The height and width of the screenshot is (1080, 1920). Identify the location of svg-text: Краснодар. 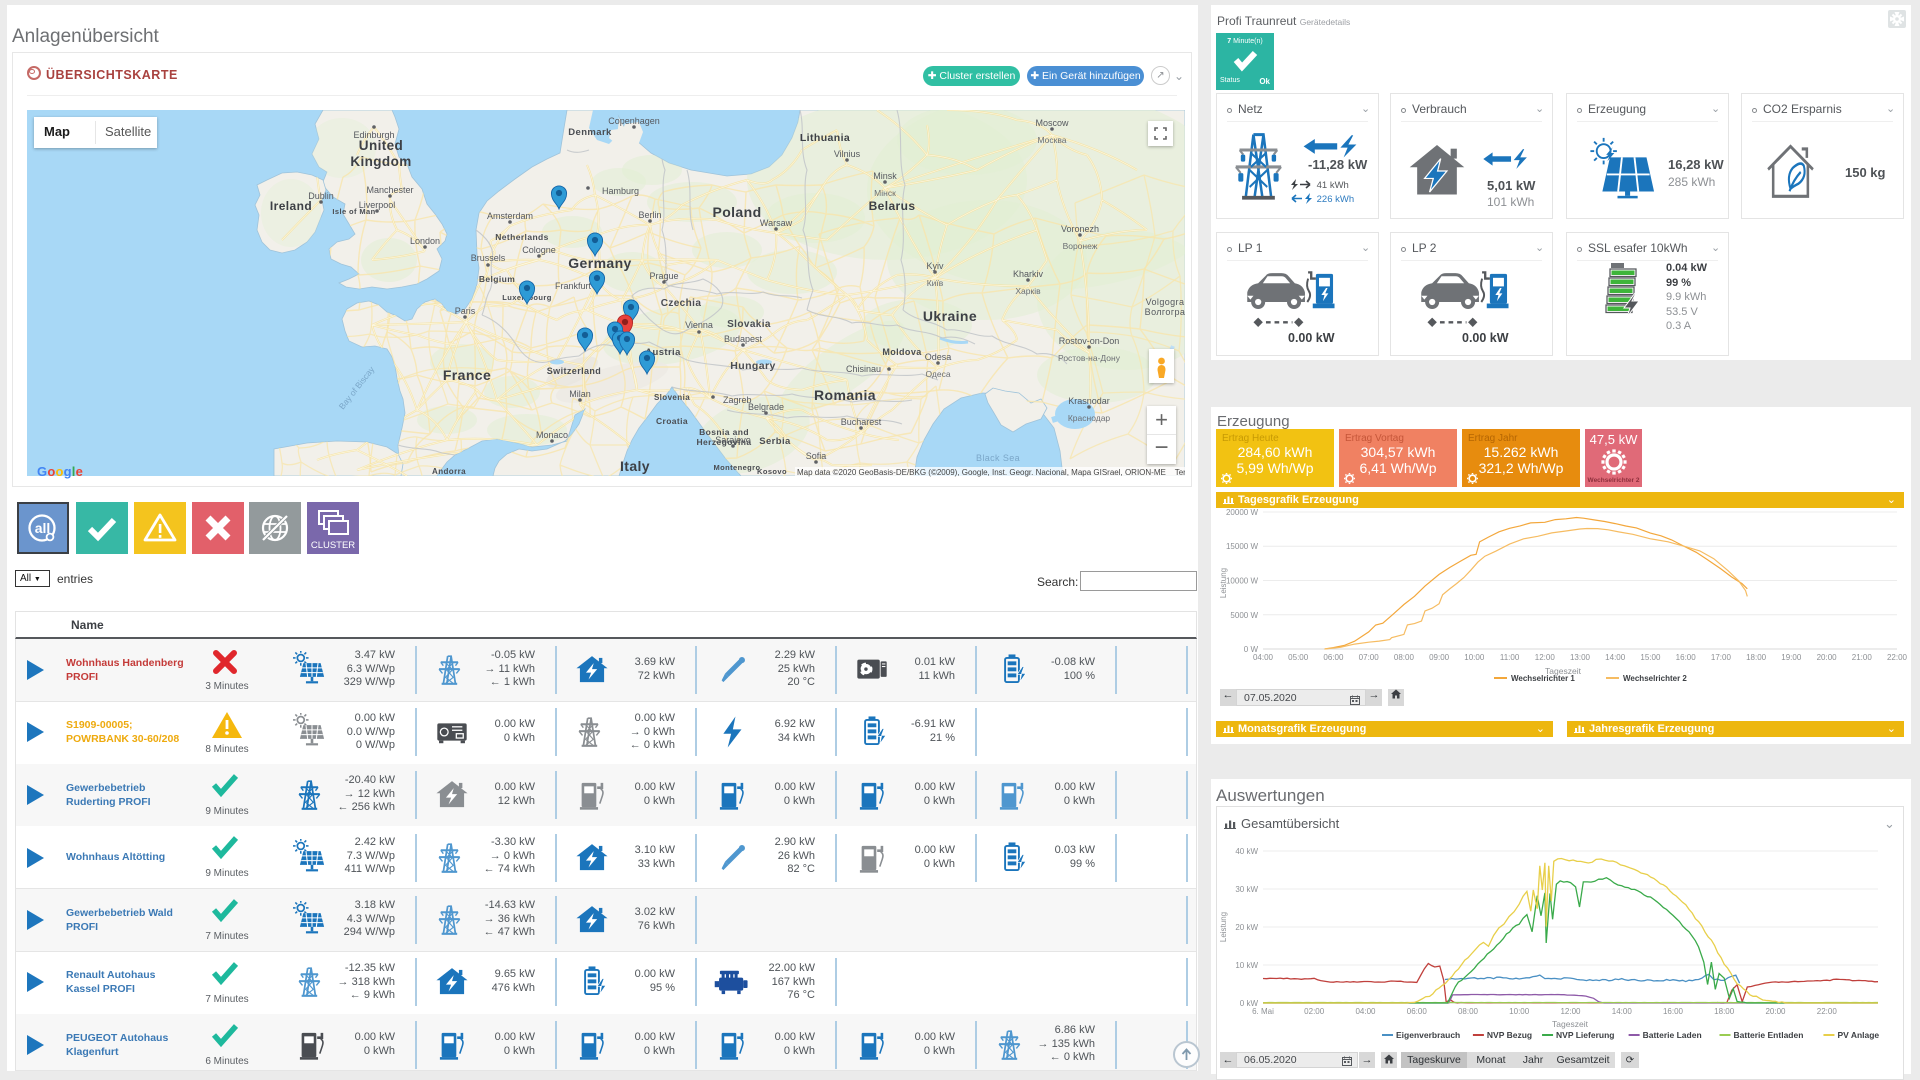
(1089, 418).